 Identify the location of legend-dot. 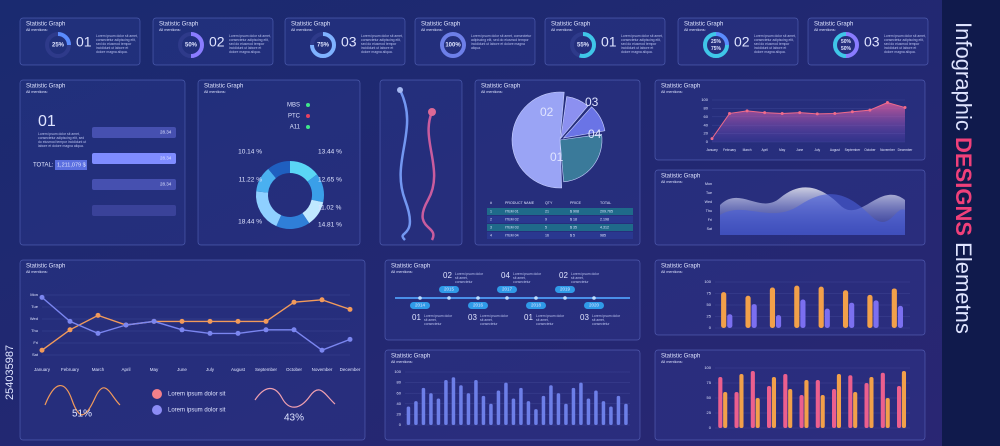
(308, 127).